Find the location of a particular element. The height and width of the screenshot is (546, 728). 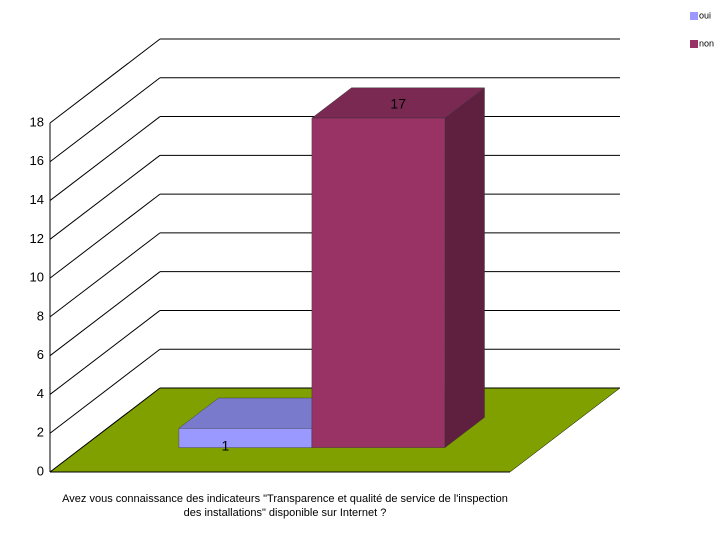

y-tick-label: 12 is located at coordinates (37, 238).